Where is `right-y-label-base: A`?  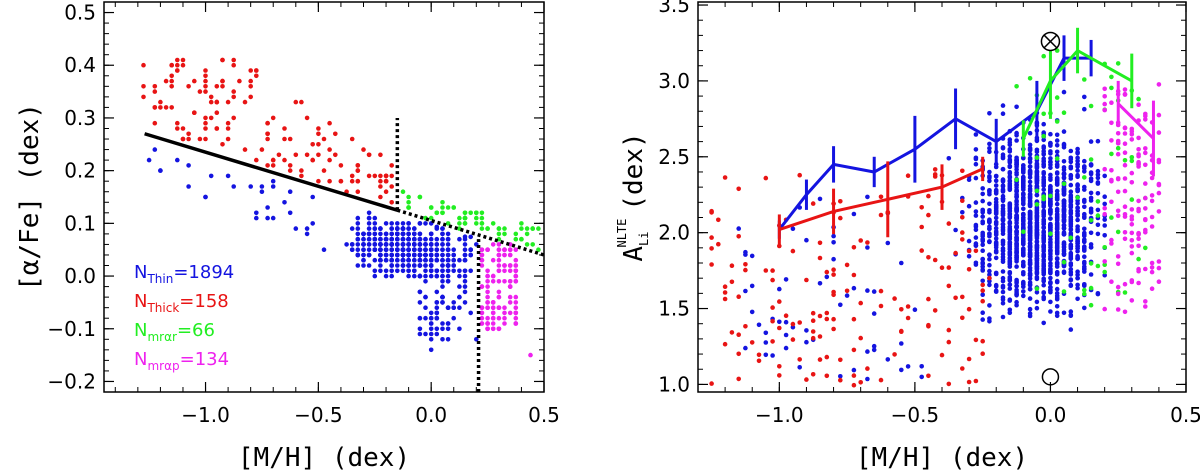
right-y-label-base: A is located at coordinates (634, 254).